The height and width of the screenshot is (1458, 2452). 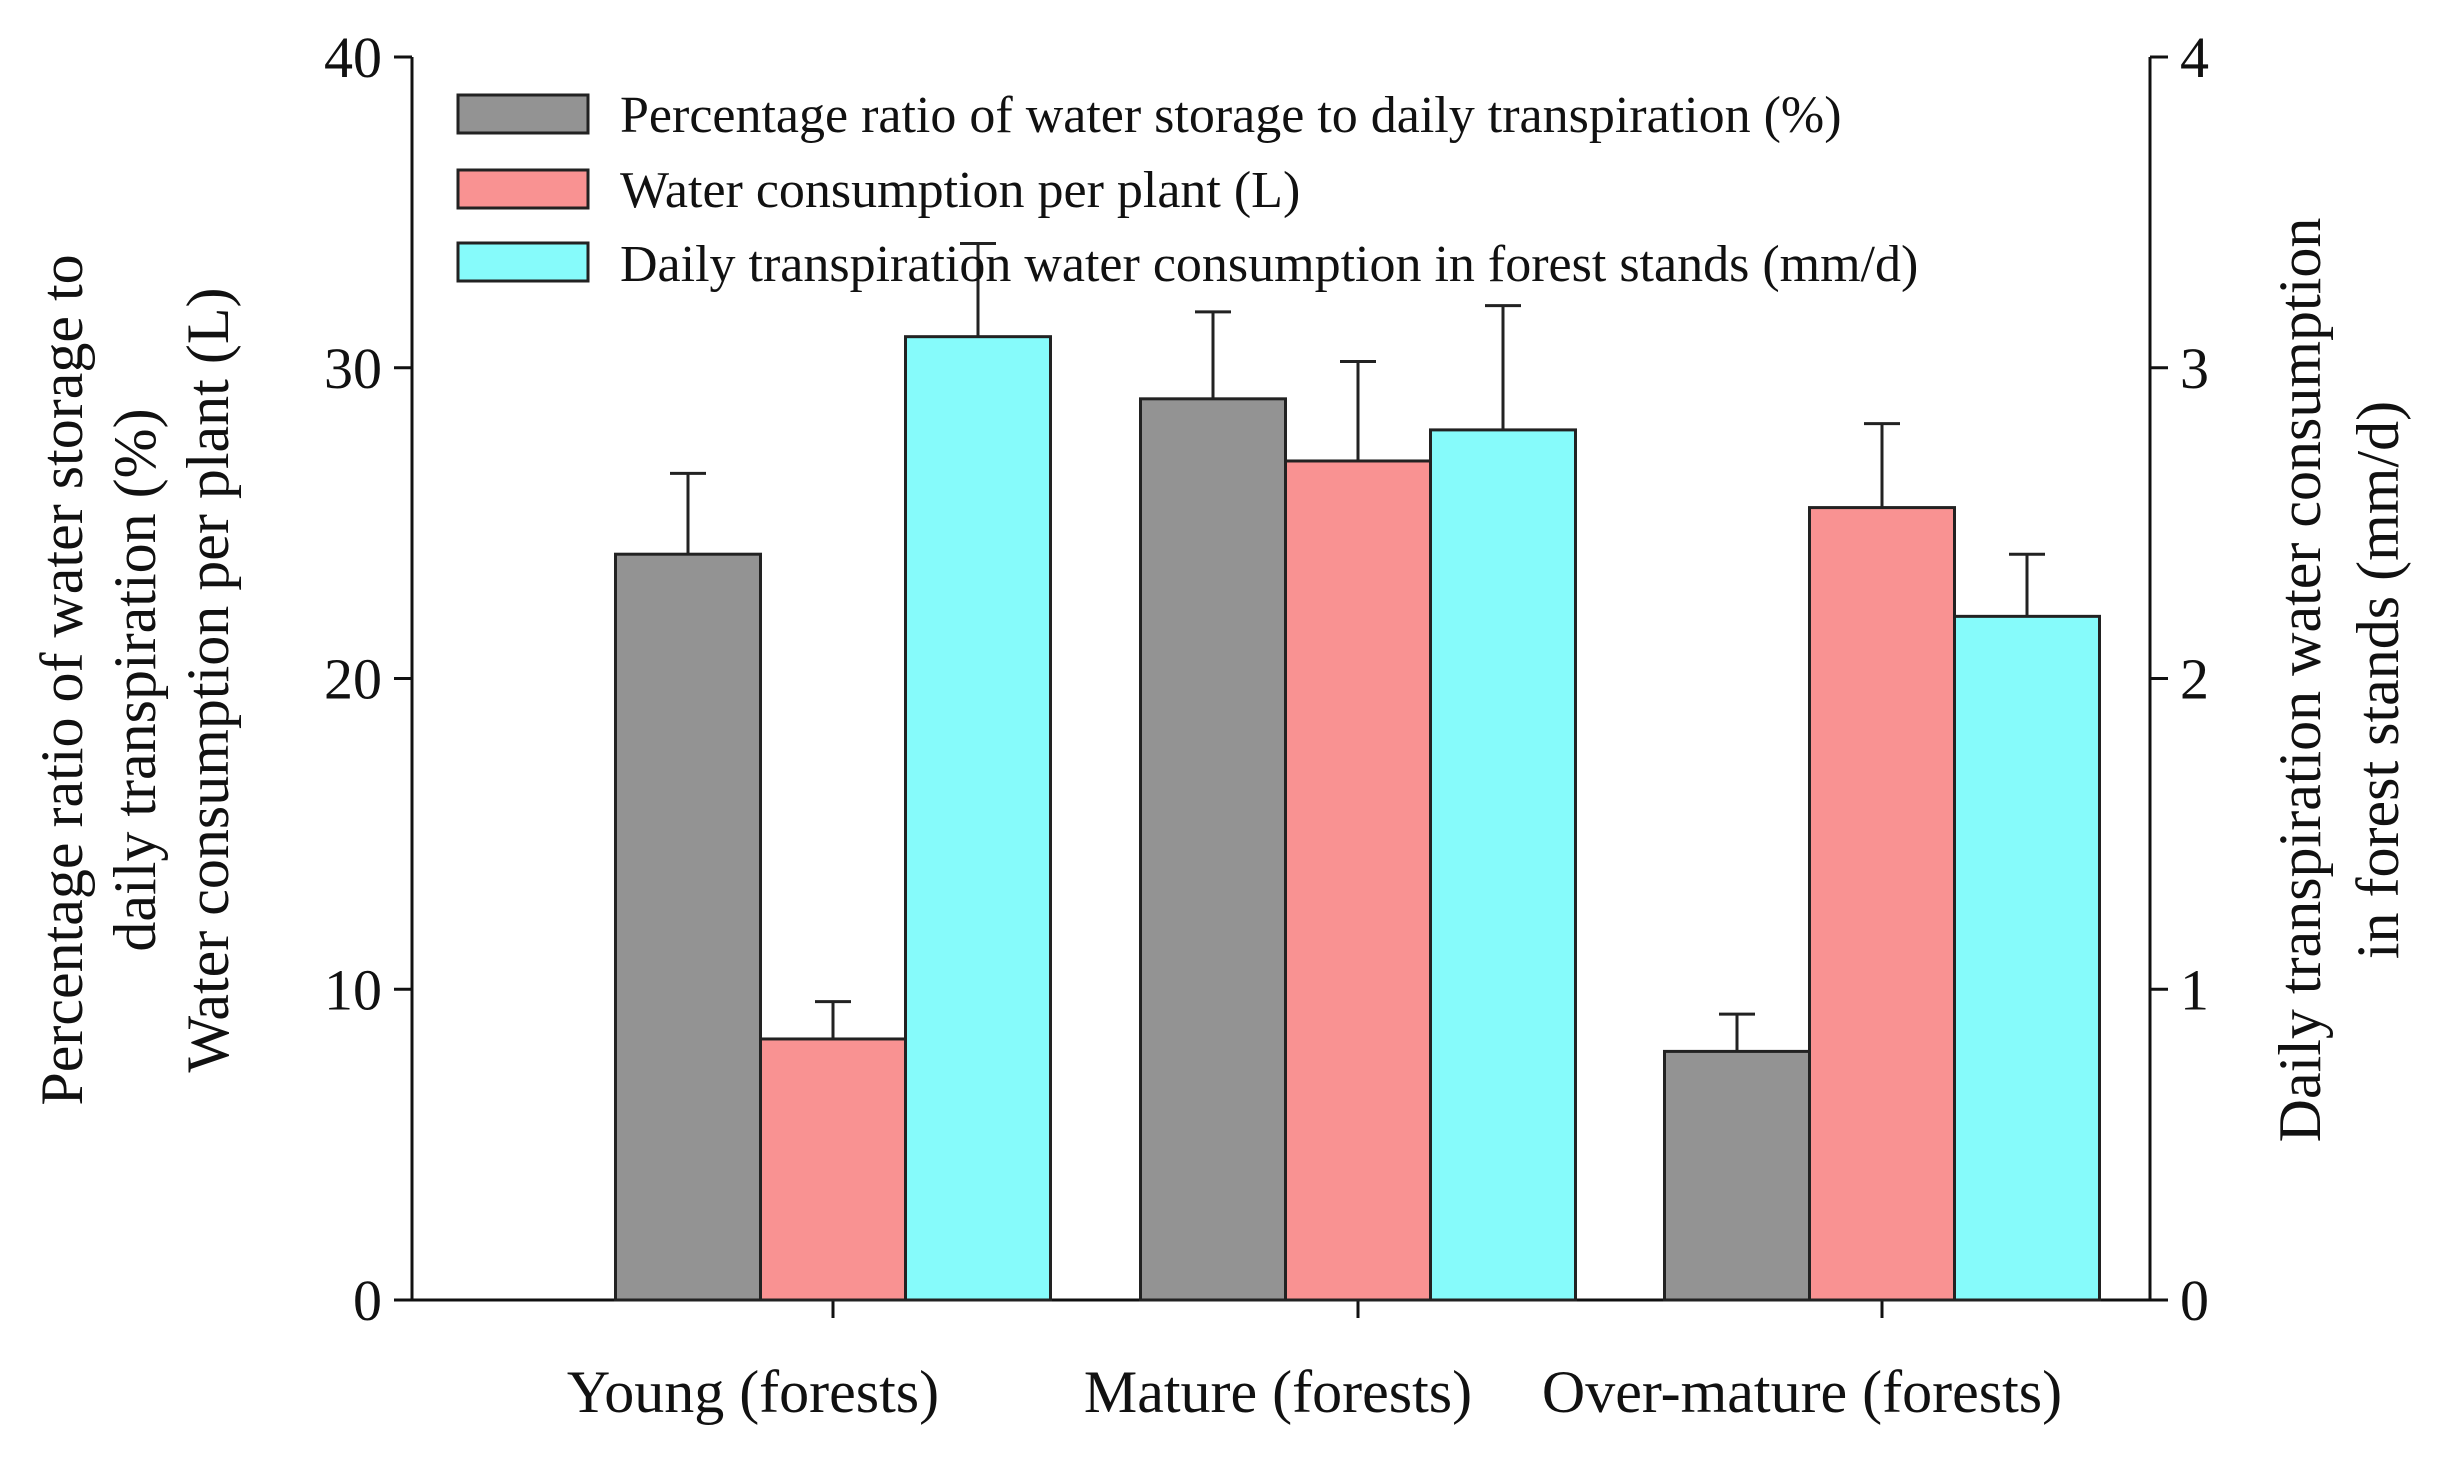 What do you see at coordinates (2300, 680) in the screenshot?
I see `right-axis-title-line-1: Daily transpiration water consumption` at bounding box center [2300, 680].